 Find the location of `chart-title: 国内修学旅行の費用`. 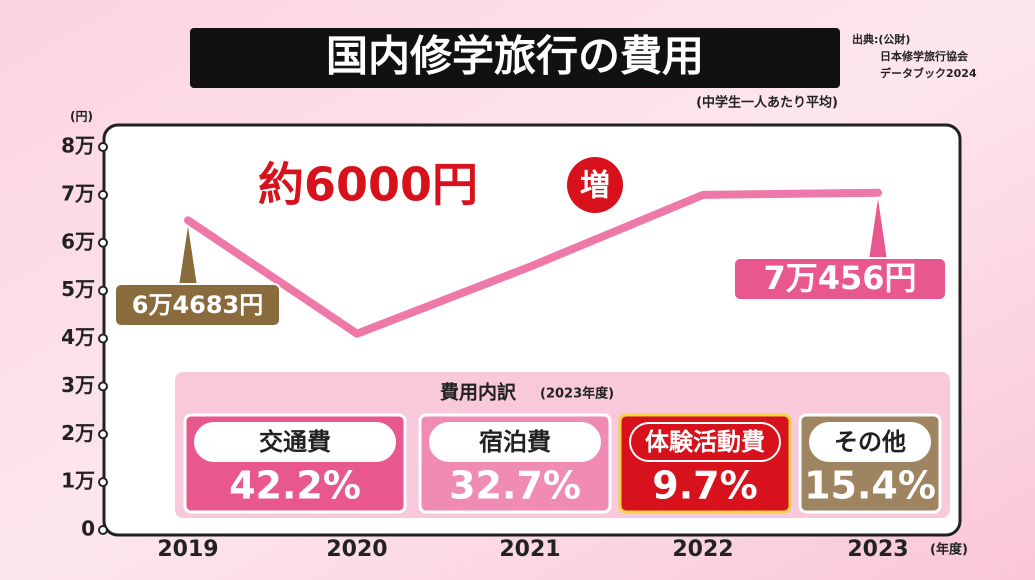

chart-title: 国内修学旅行の費用 is located at coordinates (515, 56).